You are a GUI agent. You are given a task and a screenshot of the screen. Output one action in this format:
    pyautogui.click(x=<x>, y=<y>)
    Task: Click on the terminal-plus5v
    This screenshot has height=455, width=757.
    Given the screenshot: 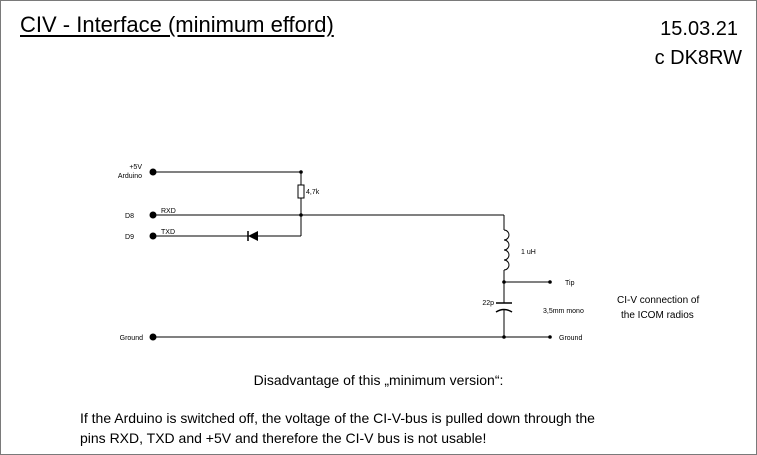 What is the action you would take?
    pyautogui.click(x=153, y=172)
    